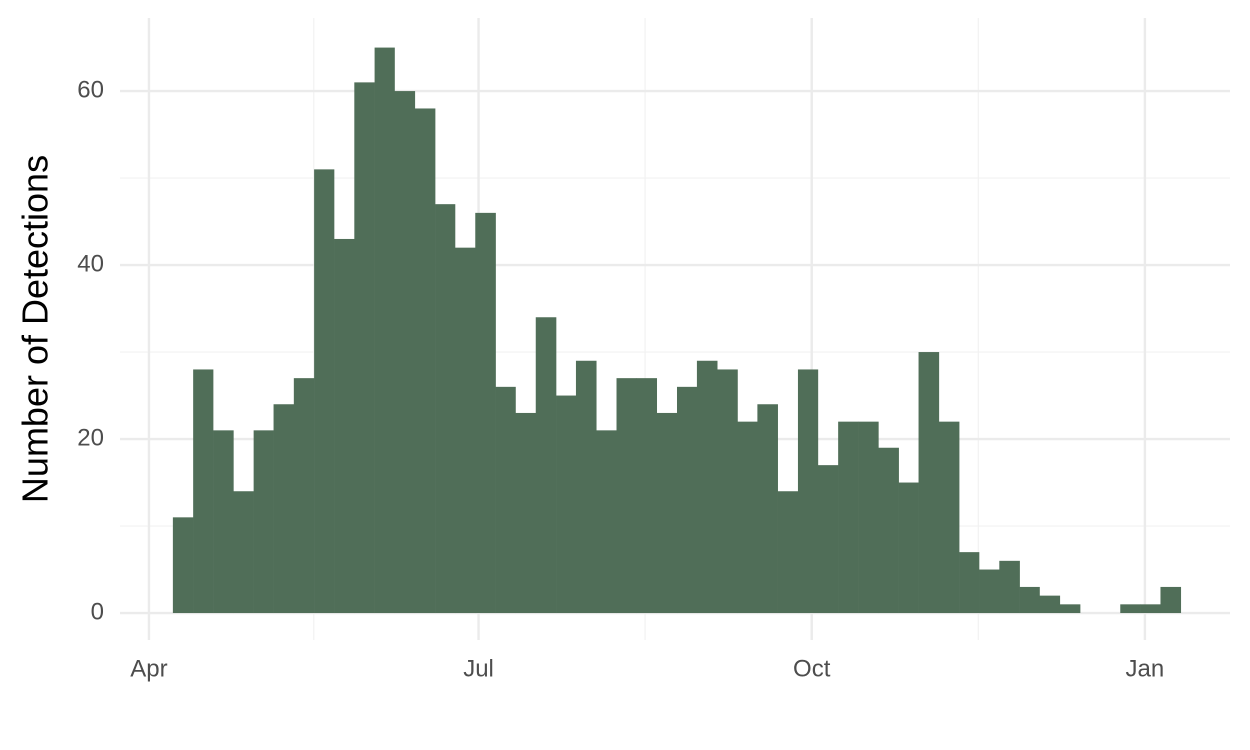 The width and height of the screenshot is (1250, 750). I want to click on y-tick-label: 60, so click(90, 89).